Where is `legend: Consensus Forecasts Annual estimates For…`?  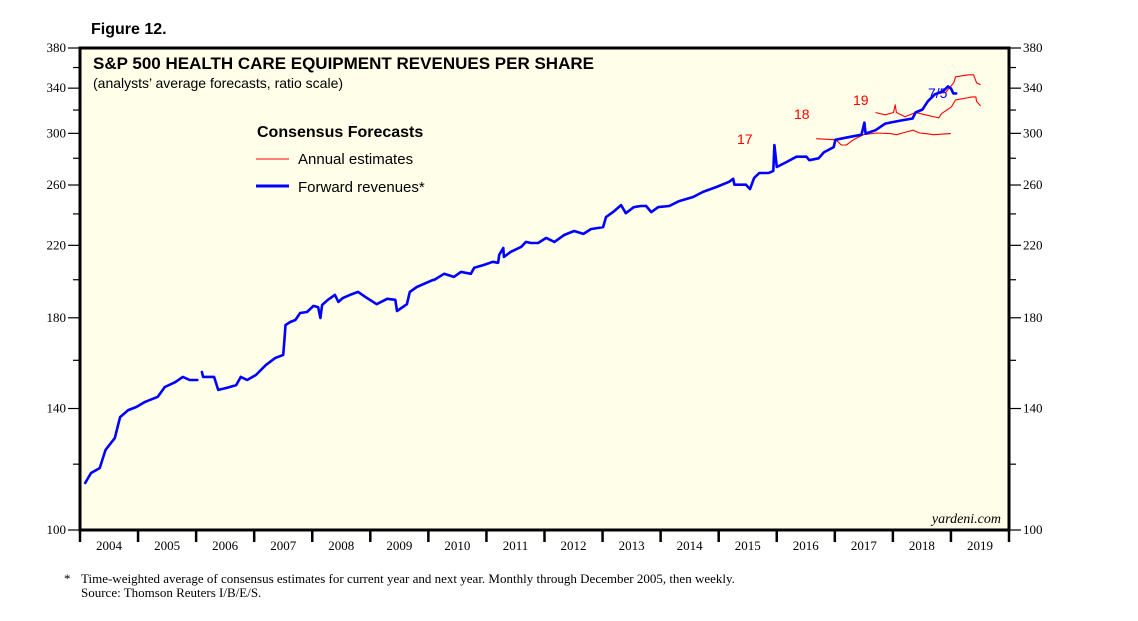
legend: Consensus Forecasts Annual estimates For… is located at coordinates (340, 160).